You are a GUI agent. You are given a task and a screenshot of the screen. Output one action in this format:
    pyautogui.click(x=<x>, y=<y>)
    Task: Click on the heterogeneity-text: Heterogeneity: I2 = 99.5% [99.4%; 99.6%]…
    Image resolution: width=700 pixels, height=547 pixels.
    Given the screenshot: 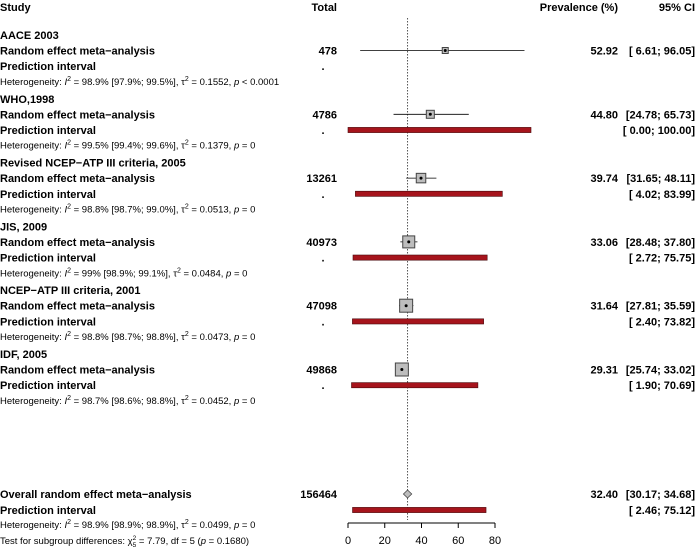 What is the action you would take?
    pyautogui.click(x=127, y=146)
    